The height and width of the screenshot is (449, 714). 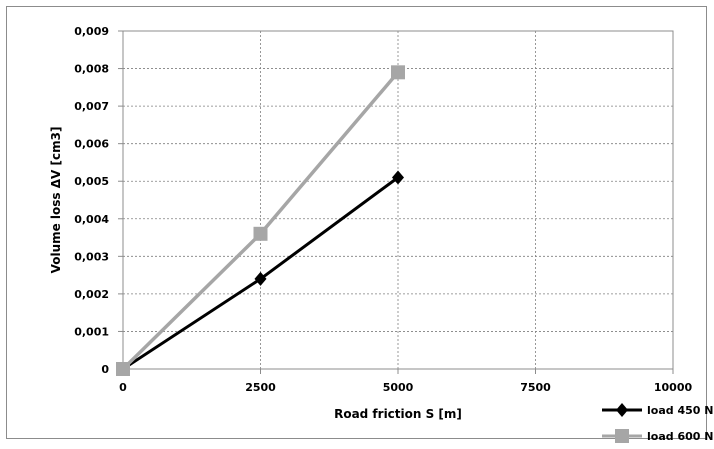 I want to click on y-tick-label: 0,008, so click(x=91, y=69).